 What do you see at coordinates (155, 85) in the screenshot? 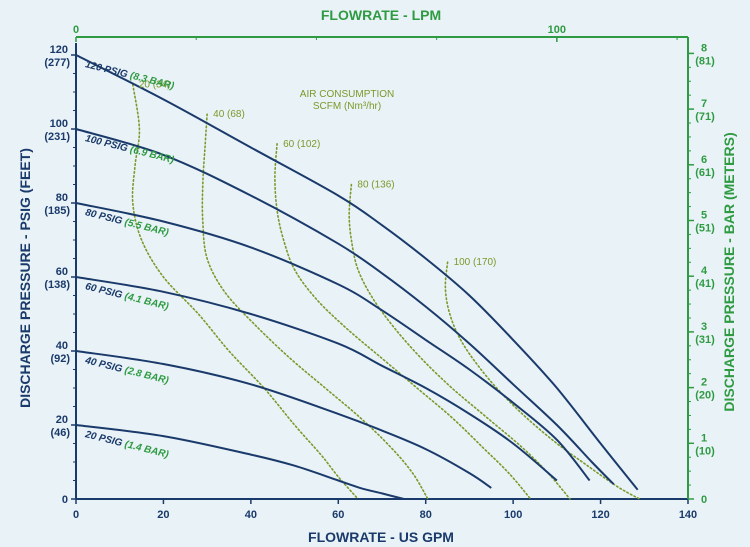
I see `air-curve-label: 20 (34)` at bounding box center [155, 85].